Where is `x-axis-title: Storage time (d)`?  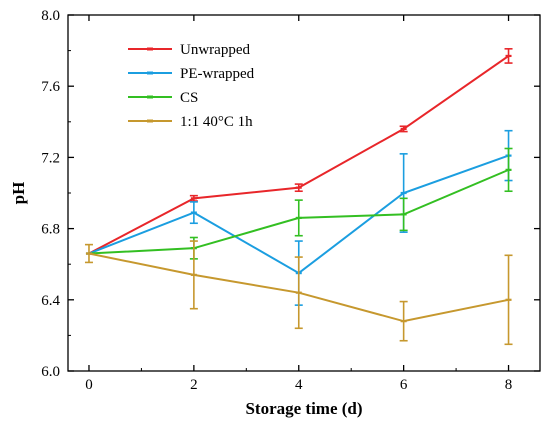
x-axis-title: Storage time (d) is located at coordinates (303, 408).